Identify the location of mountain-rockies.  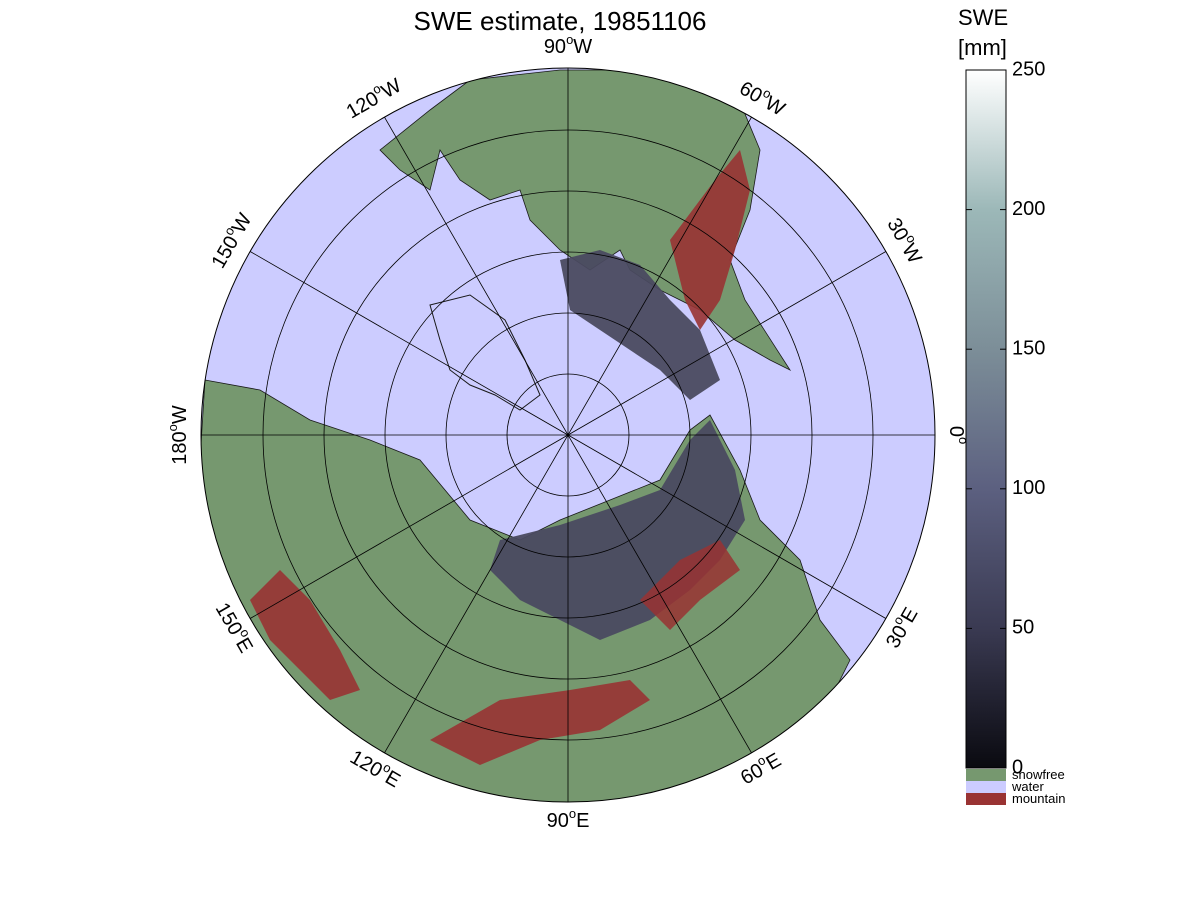
(710, 240).